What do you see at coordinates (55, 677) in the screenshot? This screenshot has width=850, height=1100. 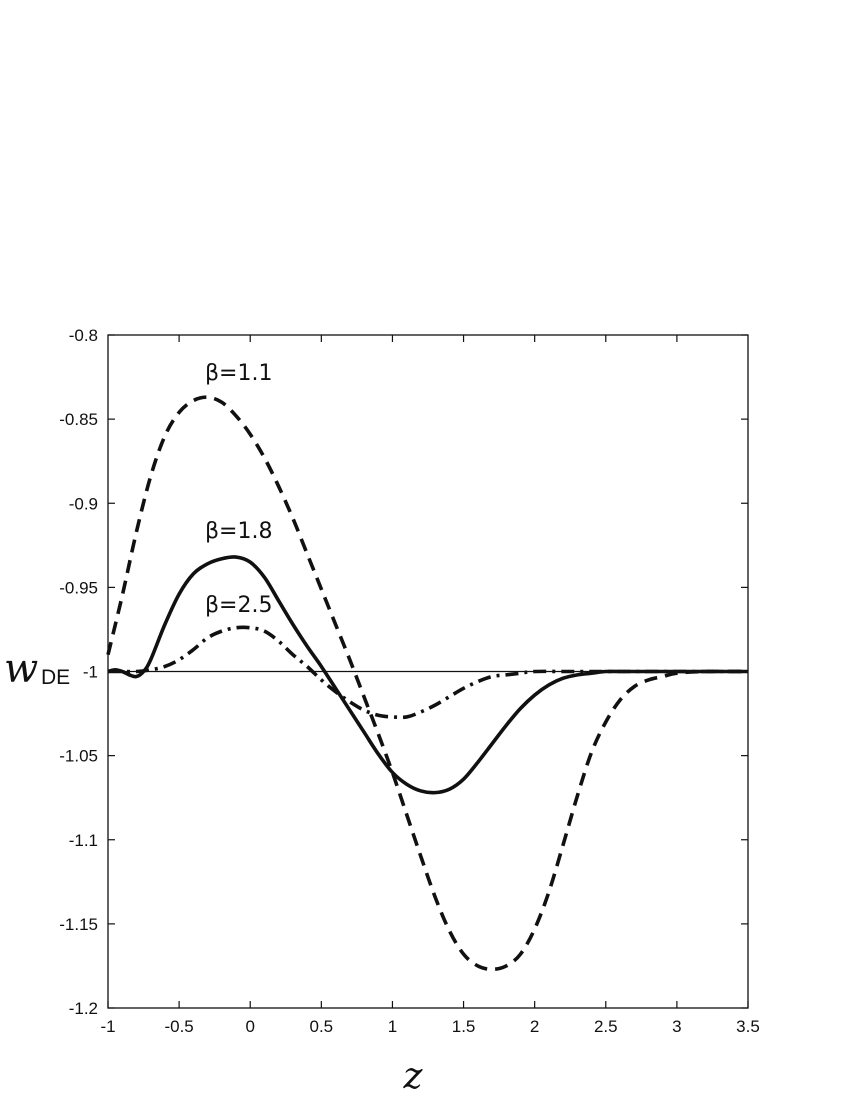 I see `y-axis-label-subscript: DE` at bounding box center [55, 677].